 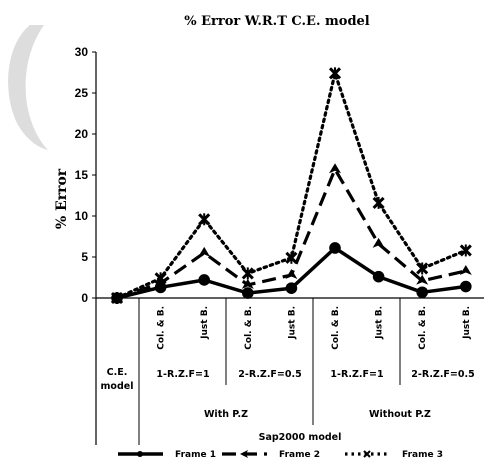 What do you see at coordinates (299, 454) in the screenshot?
I see `legend-label: Frame 2` at bounding box center [299, 454].